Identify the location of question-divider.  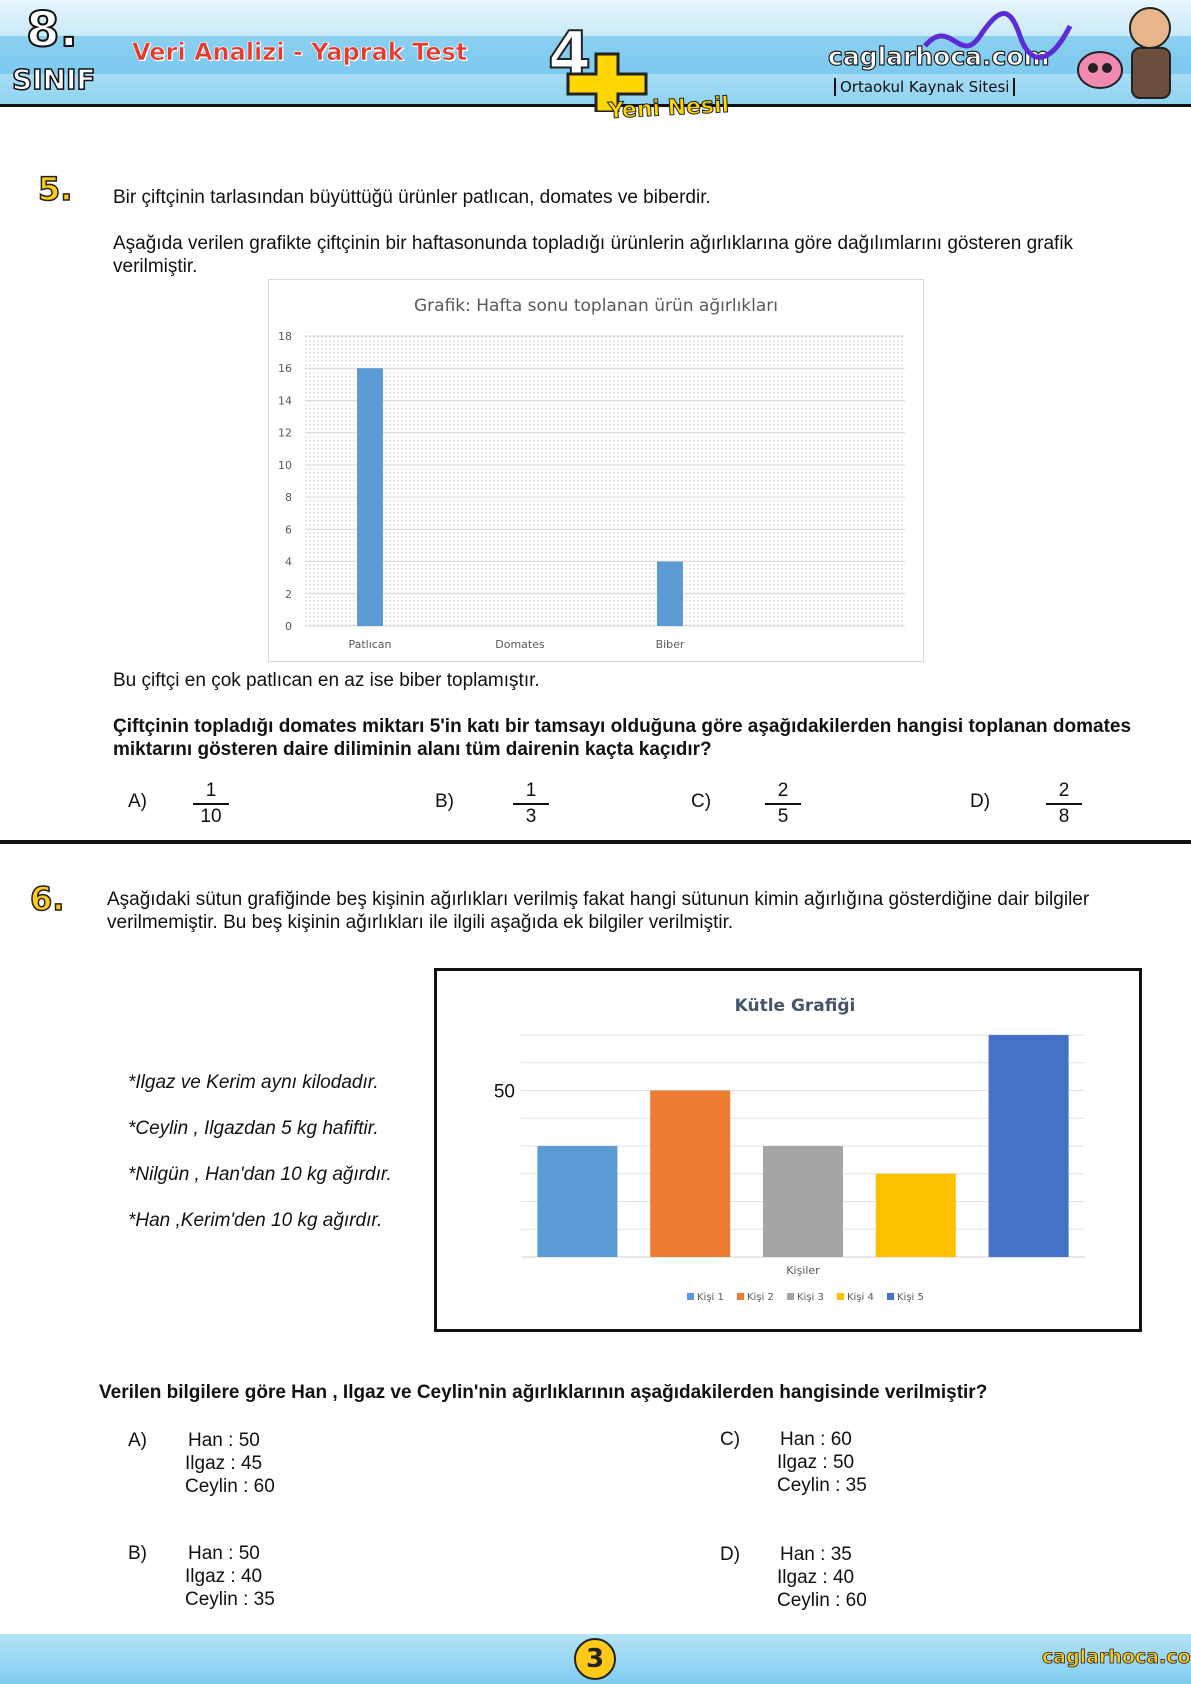
(595, 842).